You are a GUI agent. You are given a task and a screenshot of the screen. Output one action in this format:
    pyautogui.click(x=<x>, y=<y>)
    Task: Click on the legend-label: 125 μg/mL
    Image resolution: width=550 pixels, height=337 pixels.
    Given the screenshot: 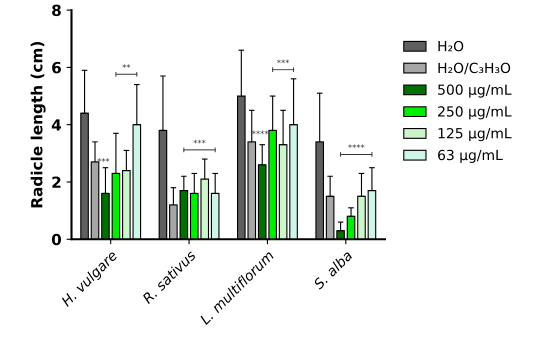 What is the action you would take?
    pyautogui.click(x=475, y=135)
    